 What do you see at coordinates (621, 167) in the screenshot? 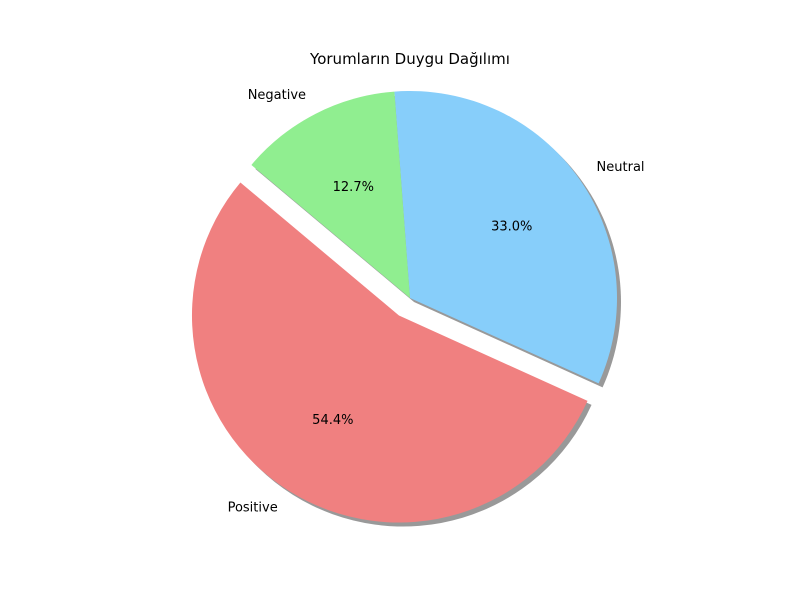
I see `slice-label-neutral: Neutral` at bounding box center [621, 167].